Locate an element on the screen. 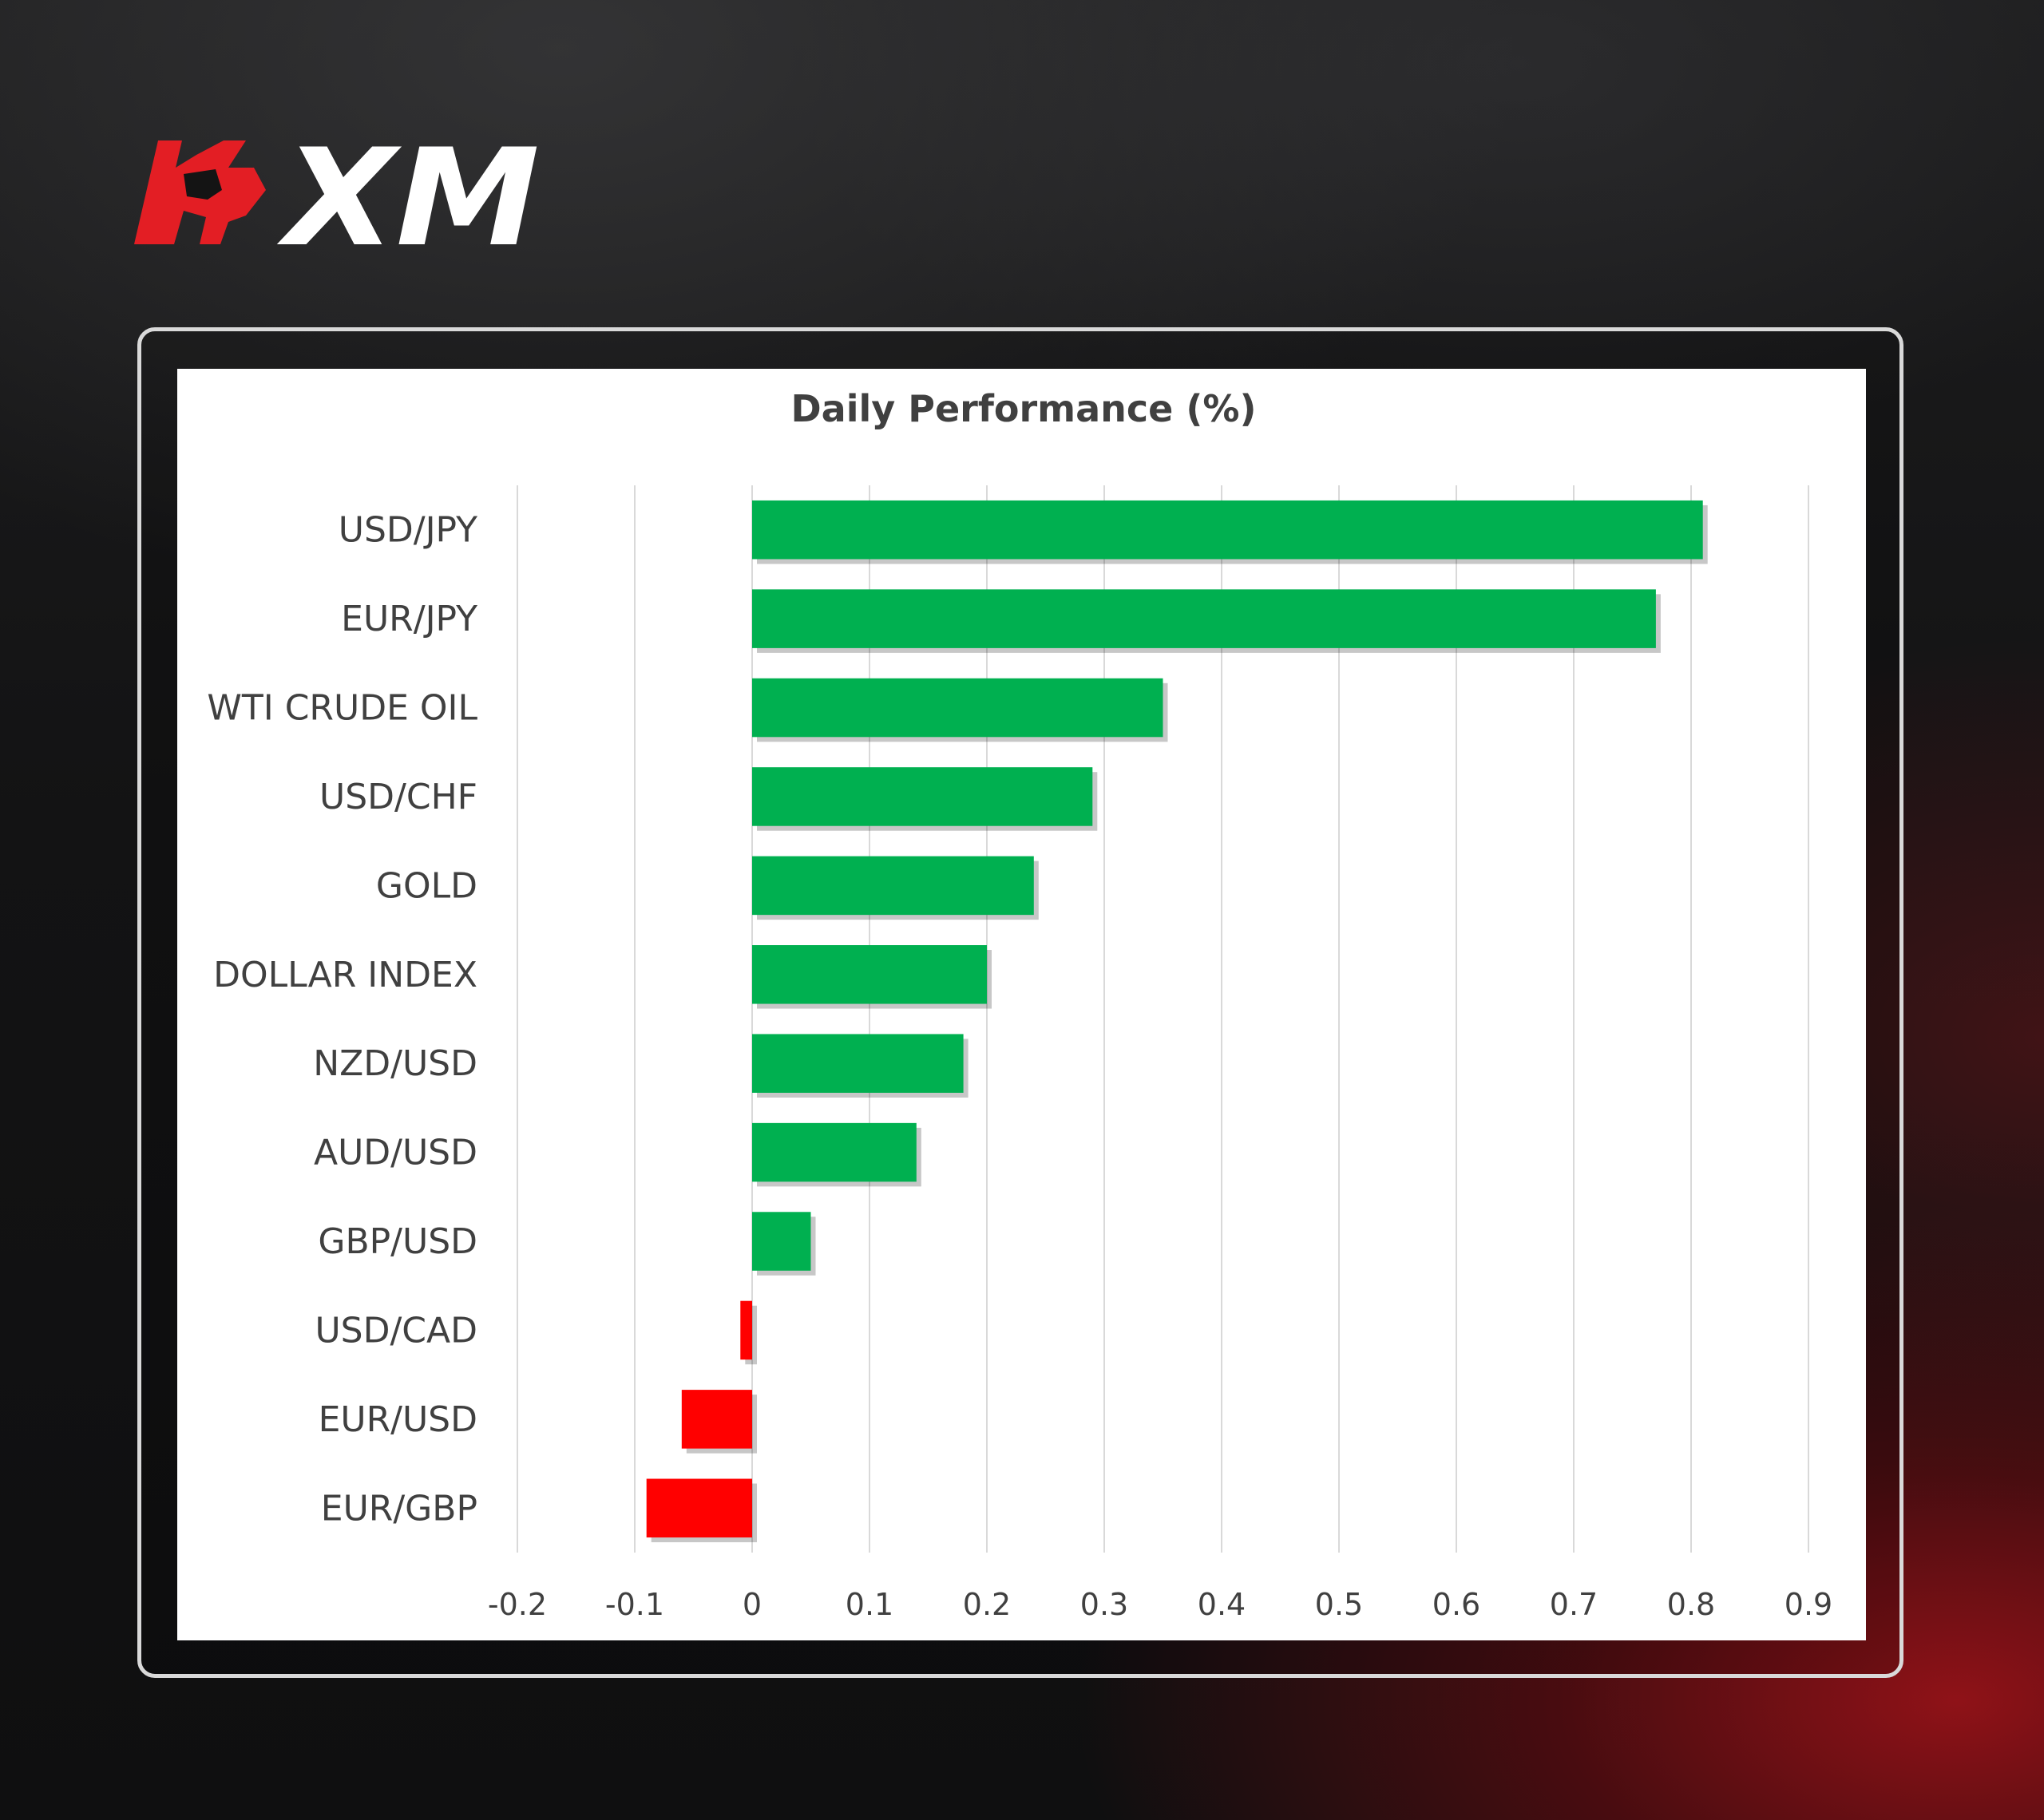 This screenshot has width=2044, height=1820. category-label: GBP/USD is located at coordinates (397, 1241).